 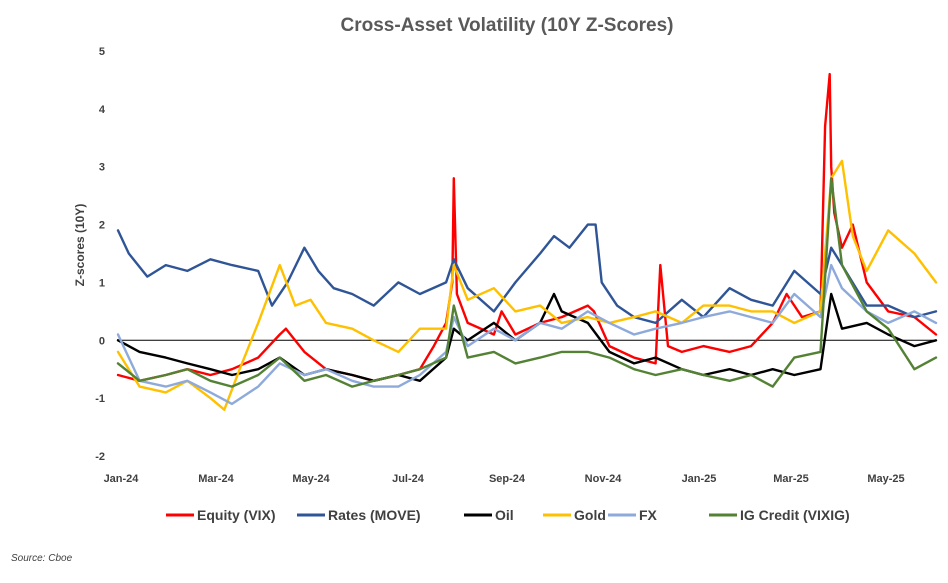 I want to click on chart-title: Cross-Asset Volatility (10Y Z-Scores), so click(x=507, y=25).